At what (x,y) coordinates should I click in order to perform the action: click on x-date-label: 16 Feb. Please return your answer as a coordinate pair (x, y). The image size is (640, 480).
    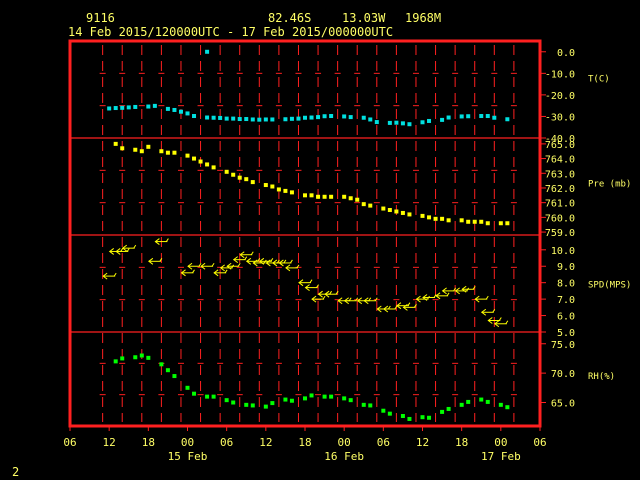
    Looking at the image, I should click on (344, 456).